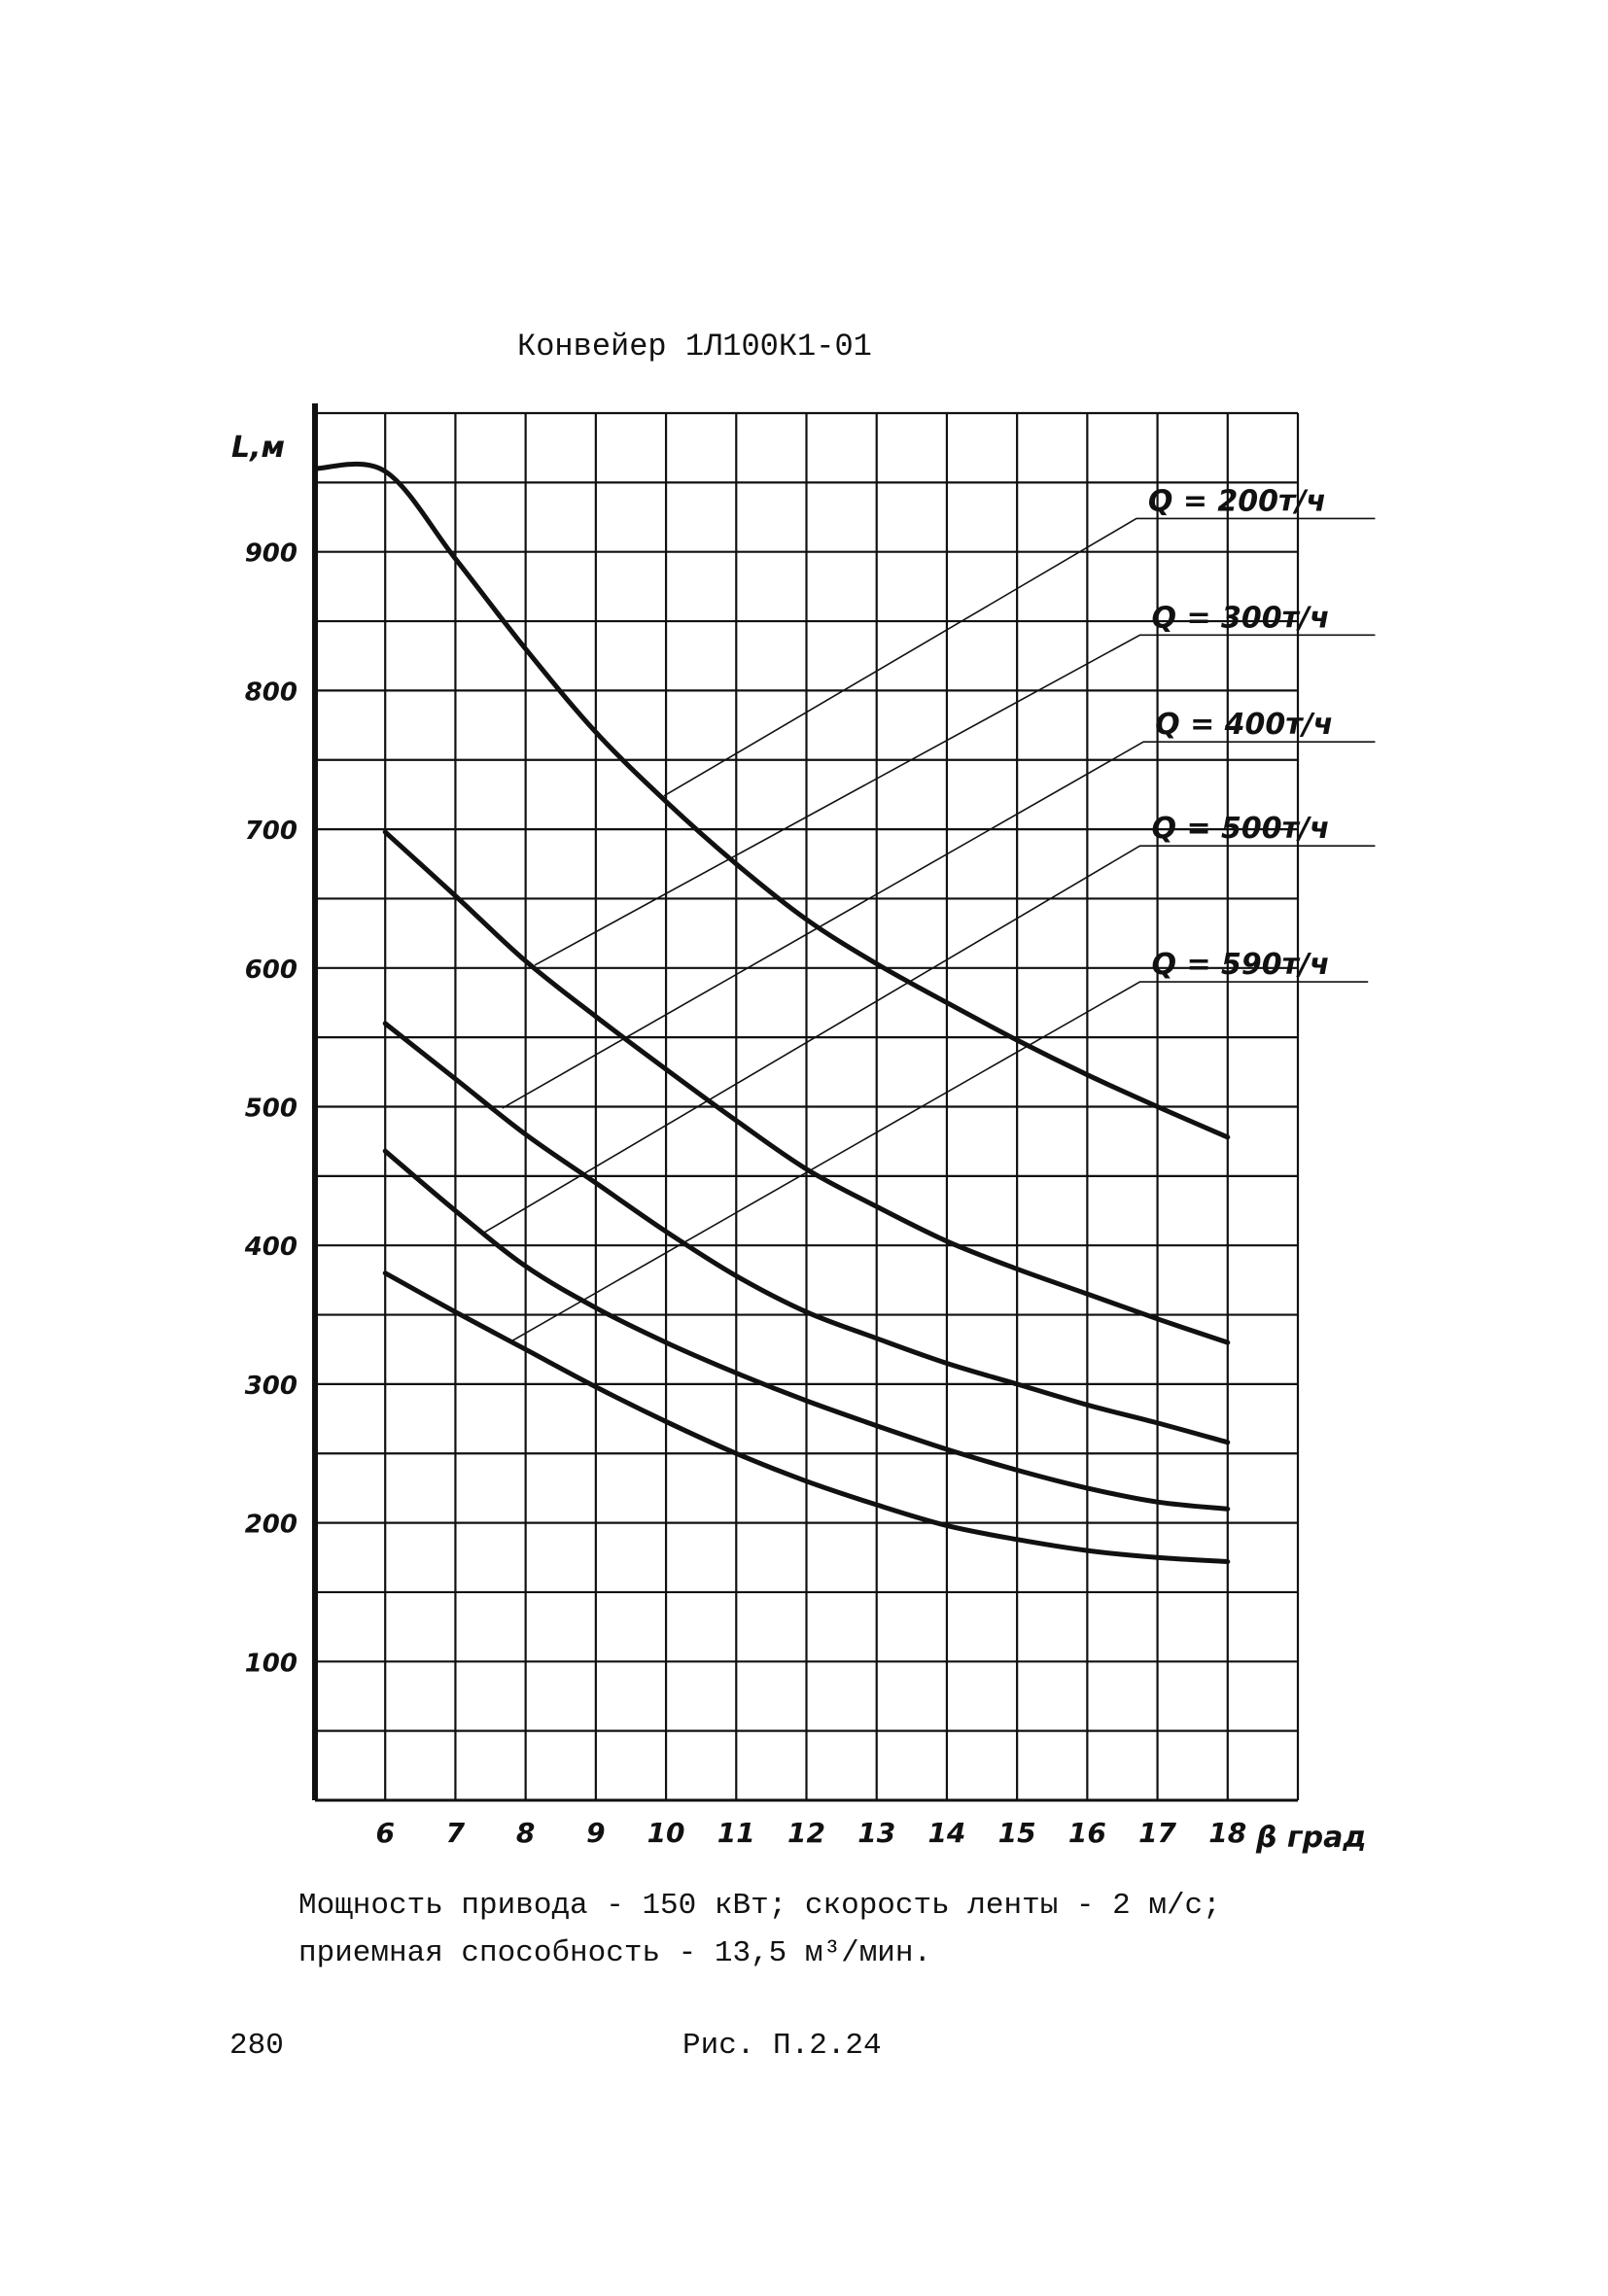 Image resolution: width=1608 pixels, height=2296 pixels. Describe the element at coordinates (946, 1833) in the screenshot. I see `x-tick-label: 14` at that location.